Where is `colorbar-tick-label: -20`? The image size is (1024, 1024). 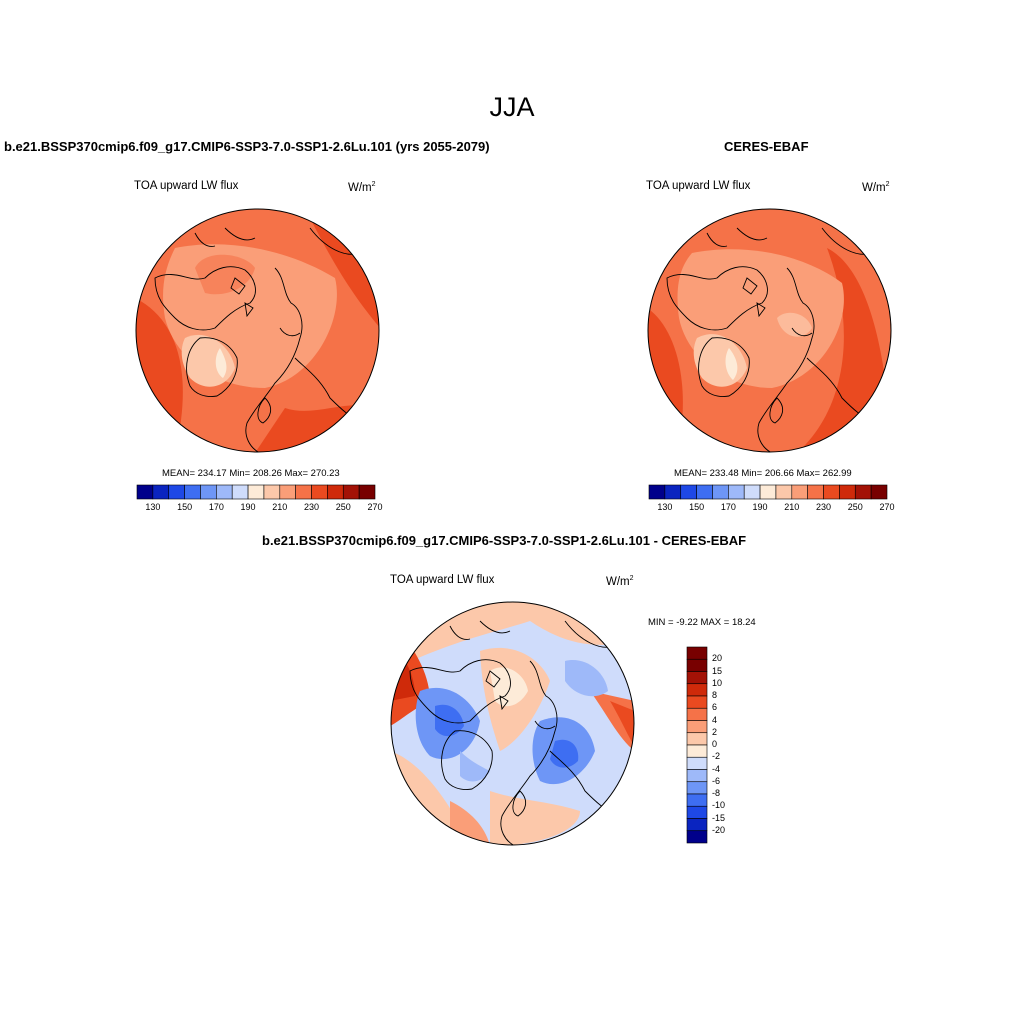
colorbar-tick-label: -20 is located at coordinates (719, 829).